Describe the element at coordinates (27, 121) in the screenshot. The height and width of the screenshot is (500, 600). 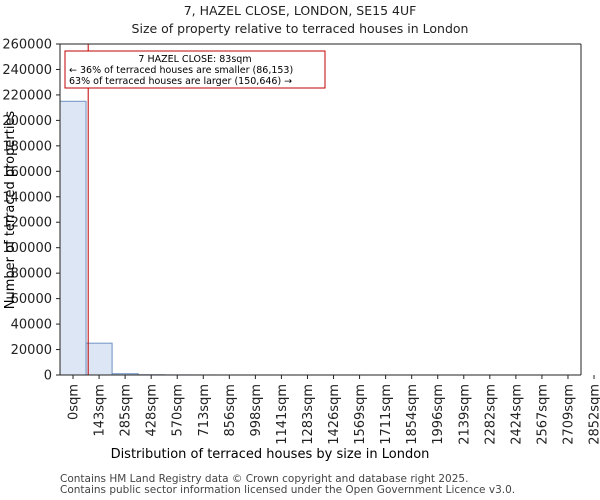
I see `y-tick-label-10: 200000` at that location.